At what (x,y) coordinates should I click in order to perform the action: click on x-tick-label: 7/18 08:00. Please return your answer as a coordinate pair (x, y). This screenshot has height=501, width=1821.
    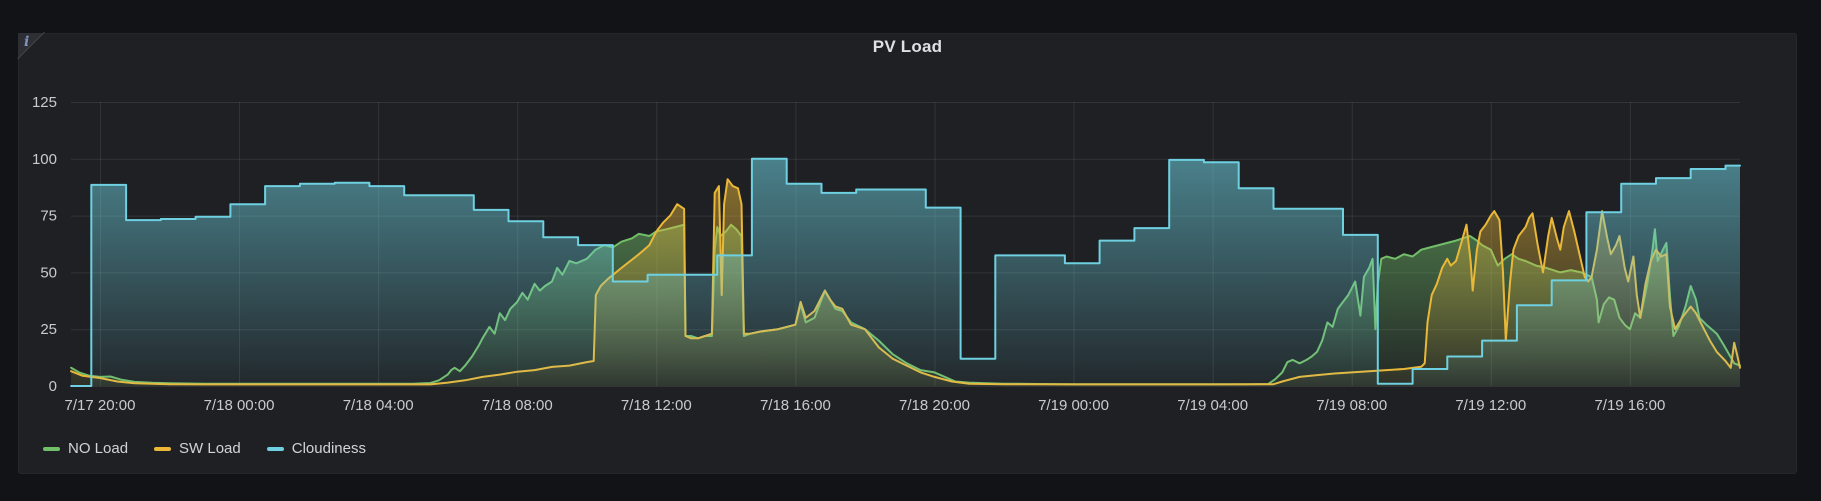
    Looking at the image, I should click on (517, 405).